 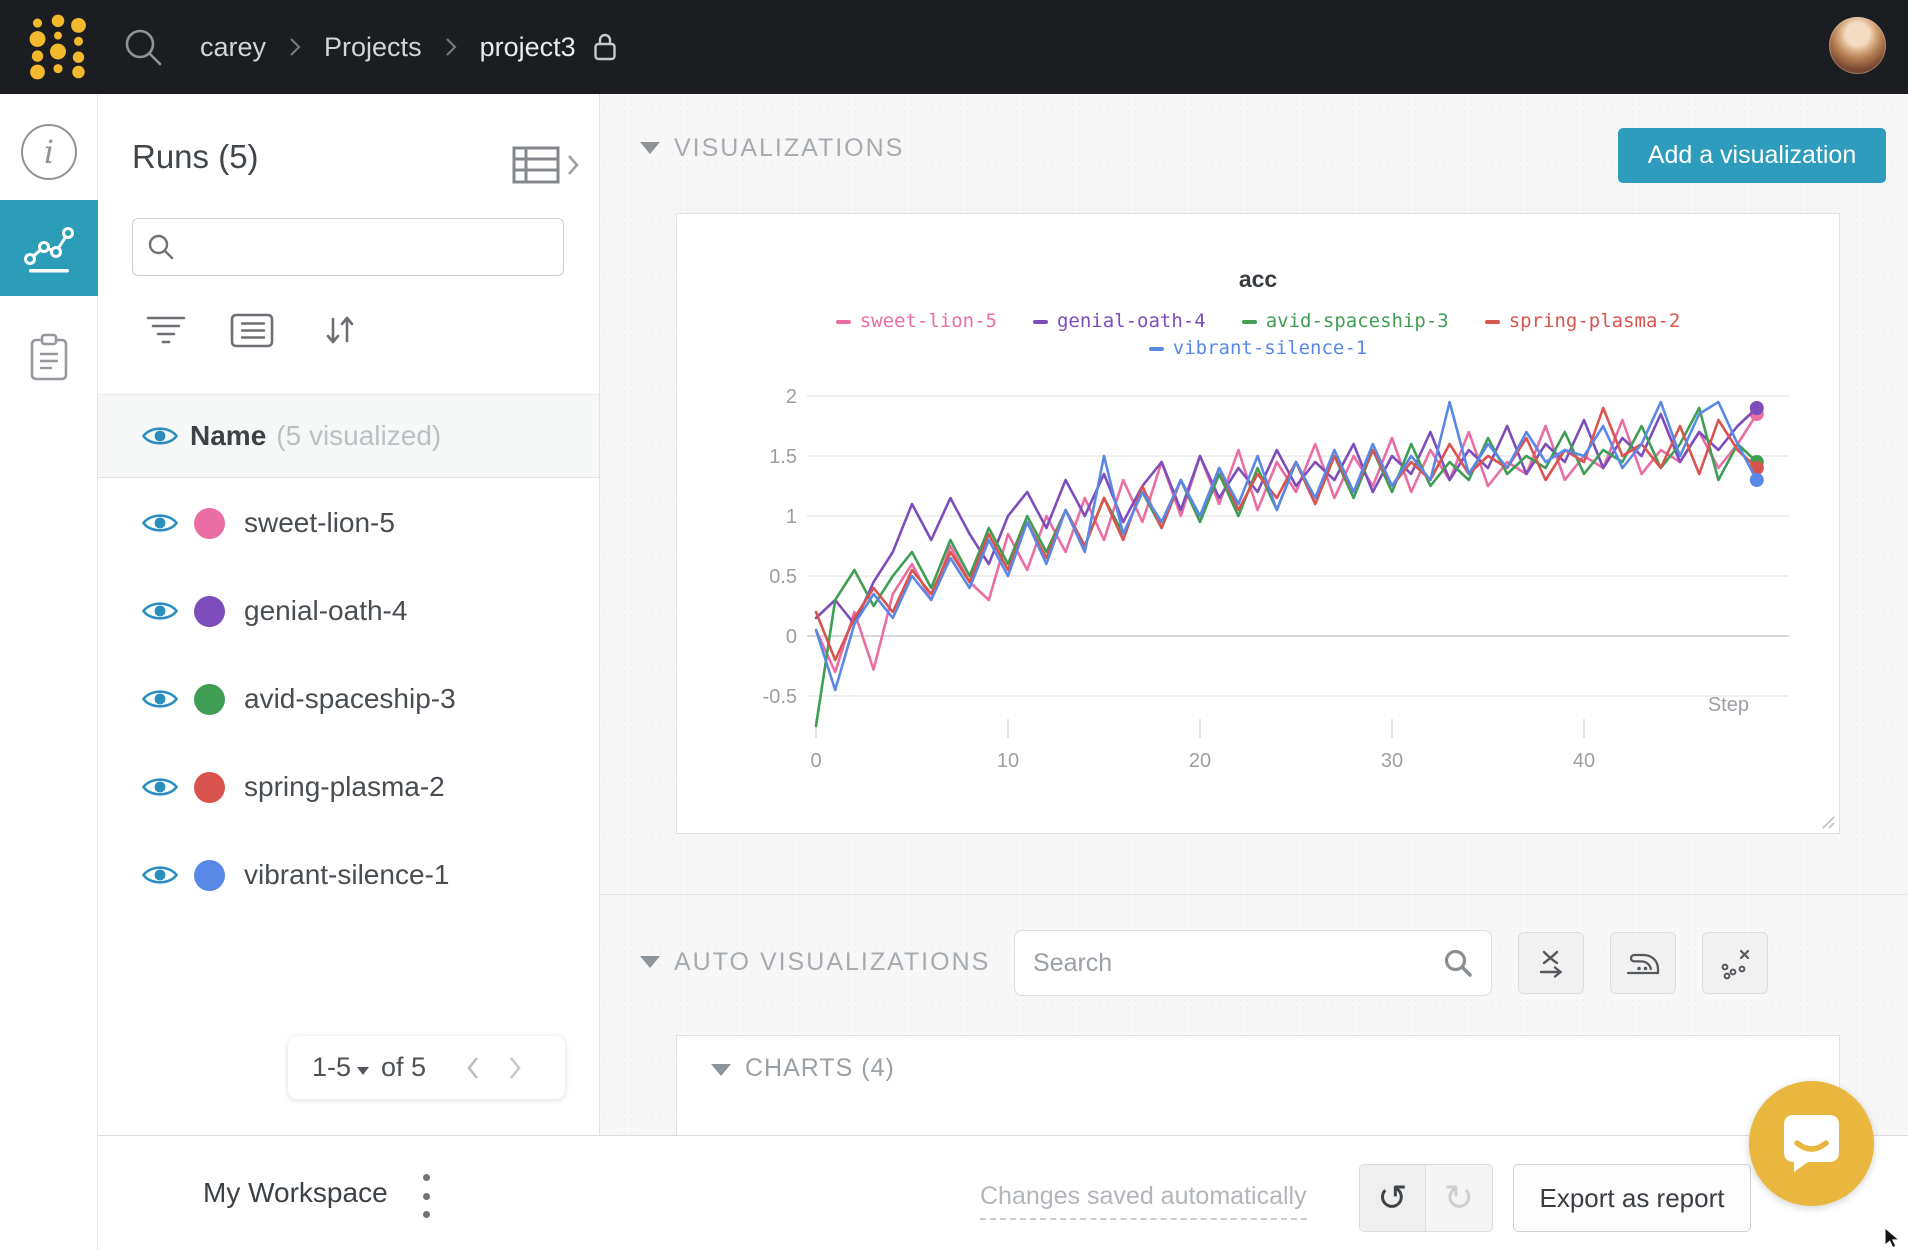 What do you see at coordinates (515, 1068) in the screenshot?
I see `next-page-button` at bounding box center [515, 1068].